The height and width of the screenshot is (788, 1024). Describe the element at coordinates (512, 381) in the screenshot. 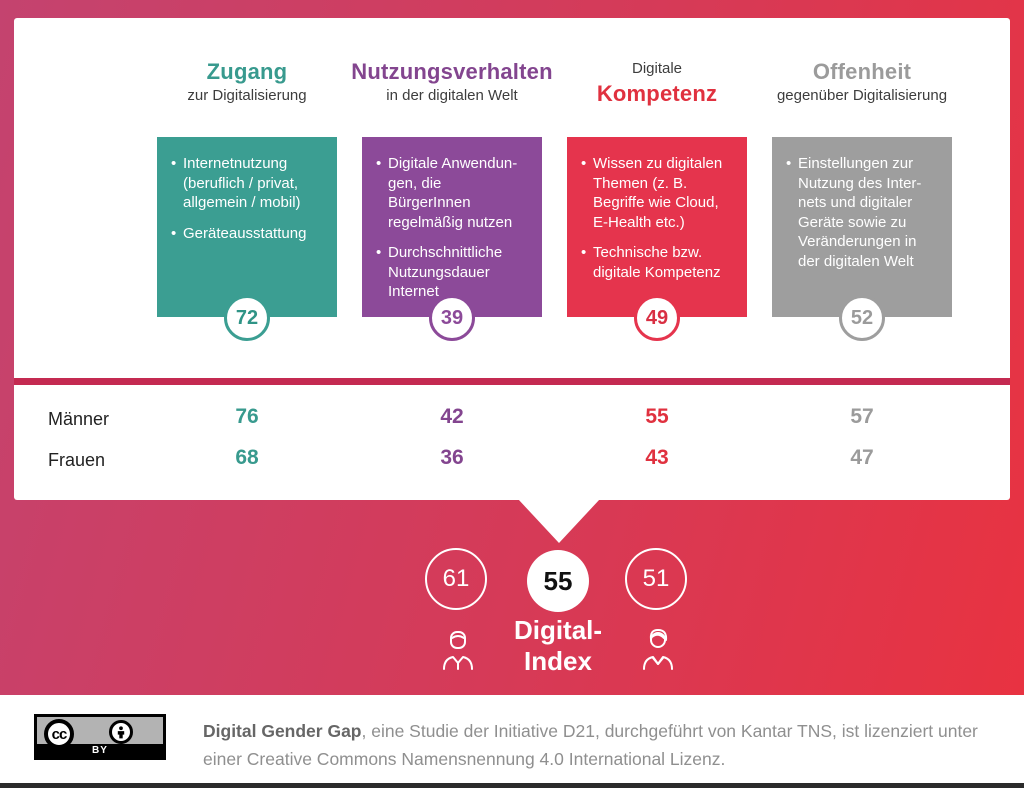

I see `section-divider-line` at that location.